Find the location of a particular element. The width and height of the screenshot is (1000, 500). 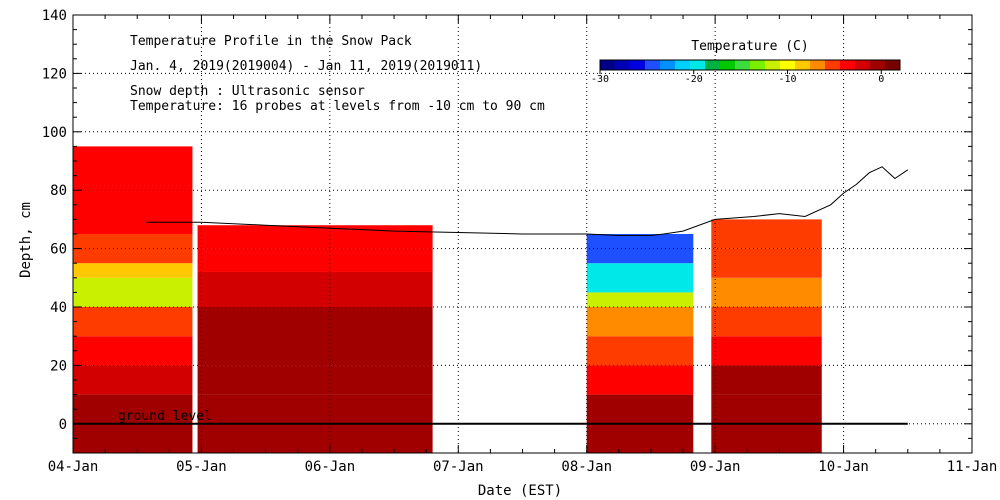

heat-cell-seg3-zone4 is located at coordinates (766, 322).